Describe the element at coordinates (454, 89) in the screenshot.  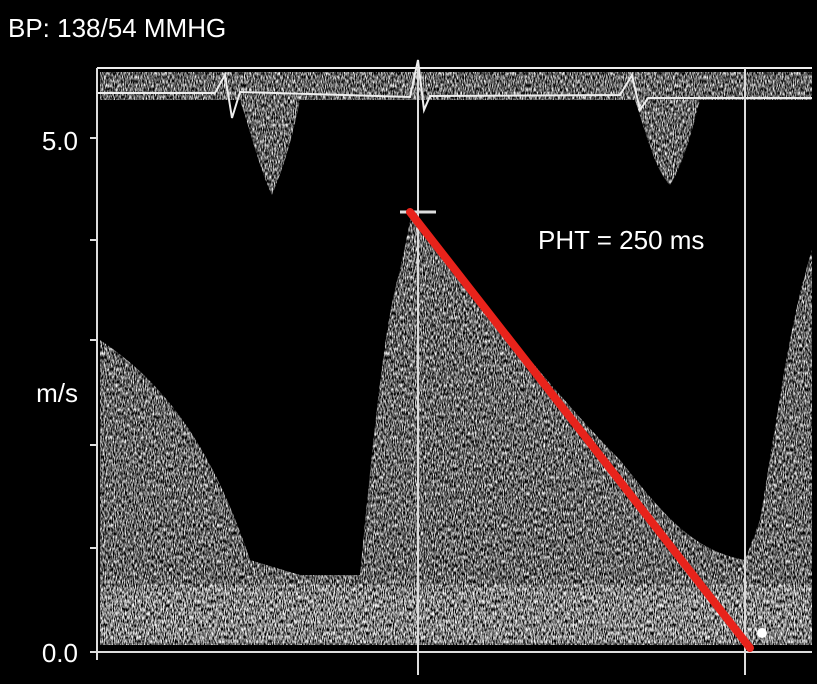
I see `ecg-trace` at that location.